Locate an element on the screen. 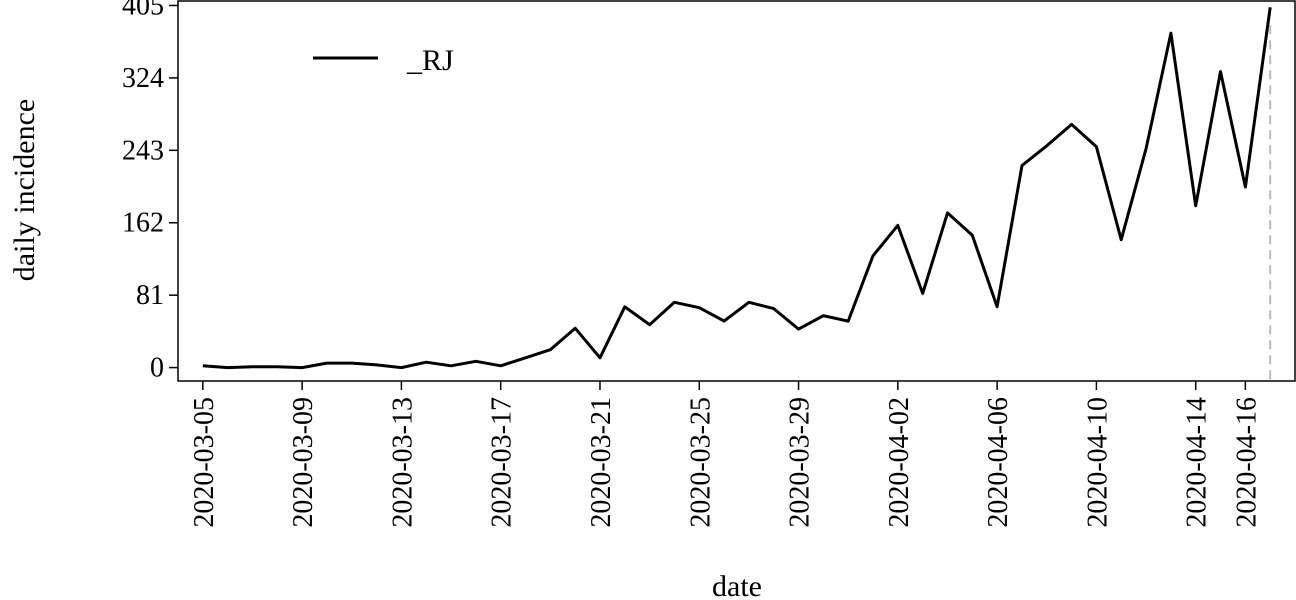 The image size is (1296, 600). x-axis-title: date is located at coordinates (737, 585).